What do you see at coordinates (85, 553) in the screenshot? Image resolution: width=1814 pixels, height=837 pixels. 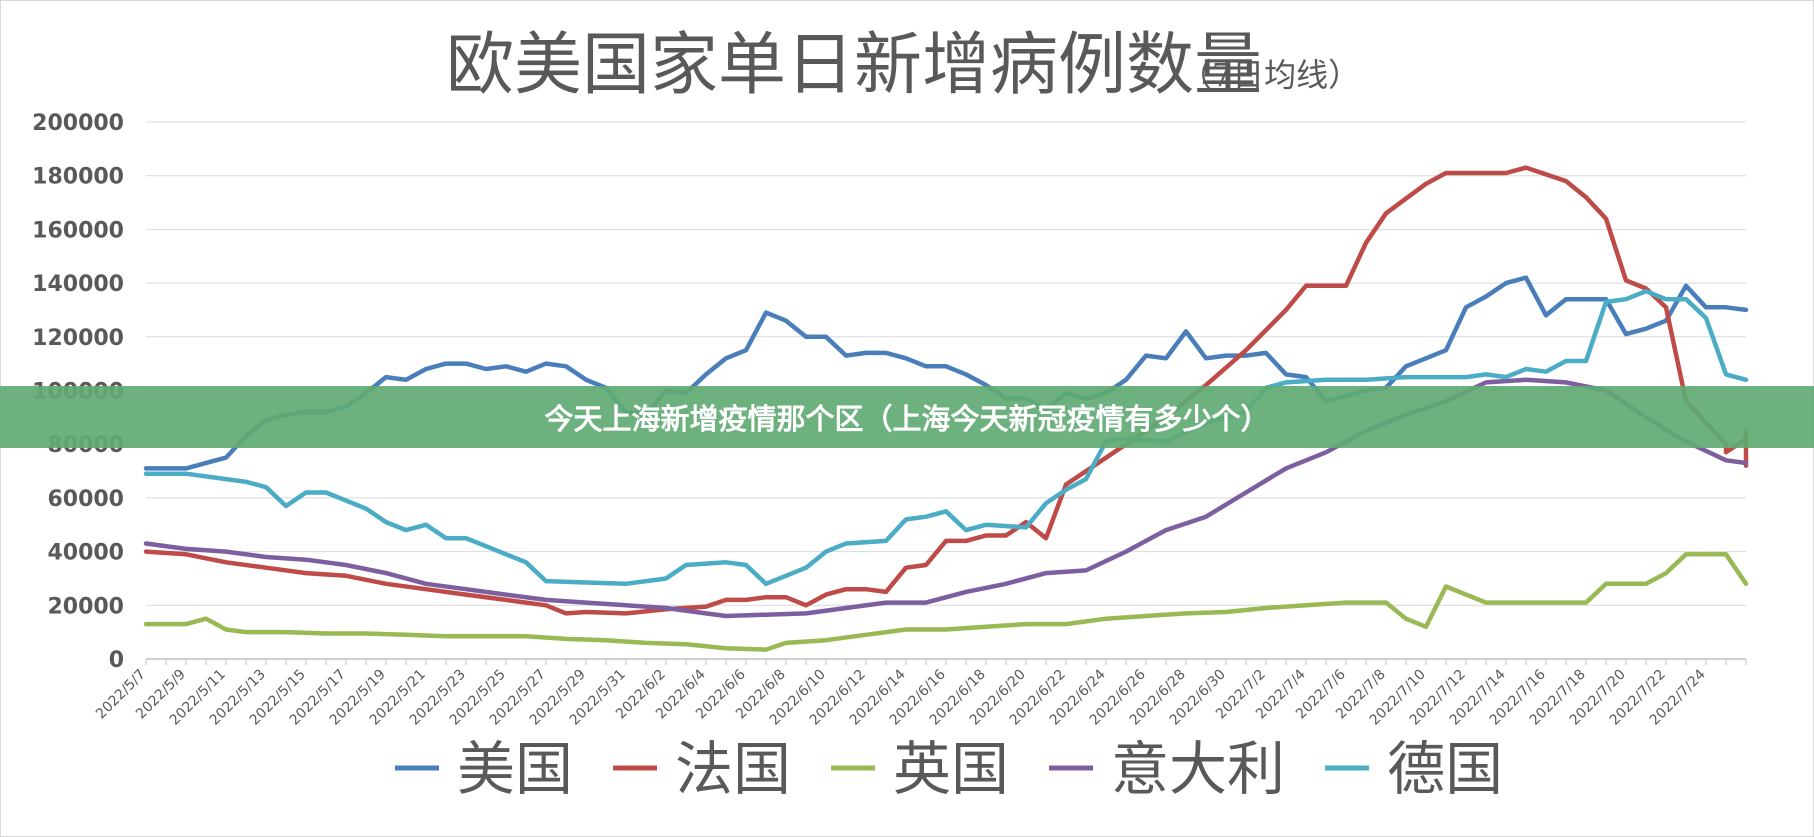 I see `y-tick-label: 40000` at bounding box center [85, 553].